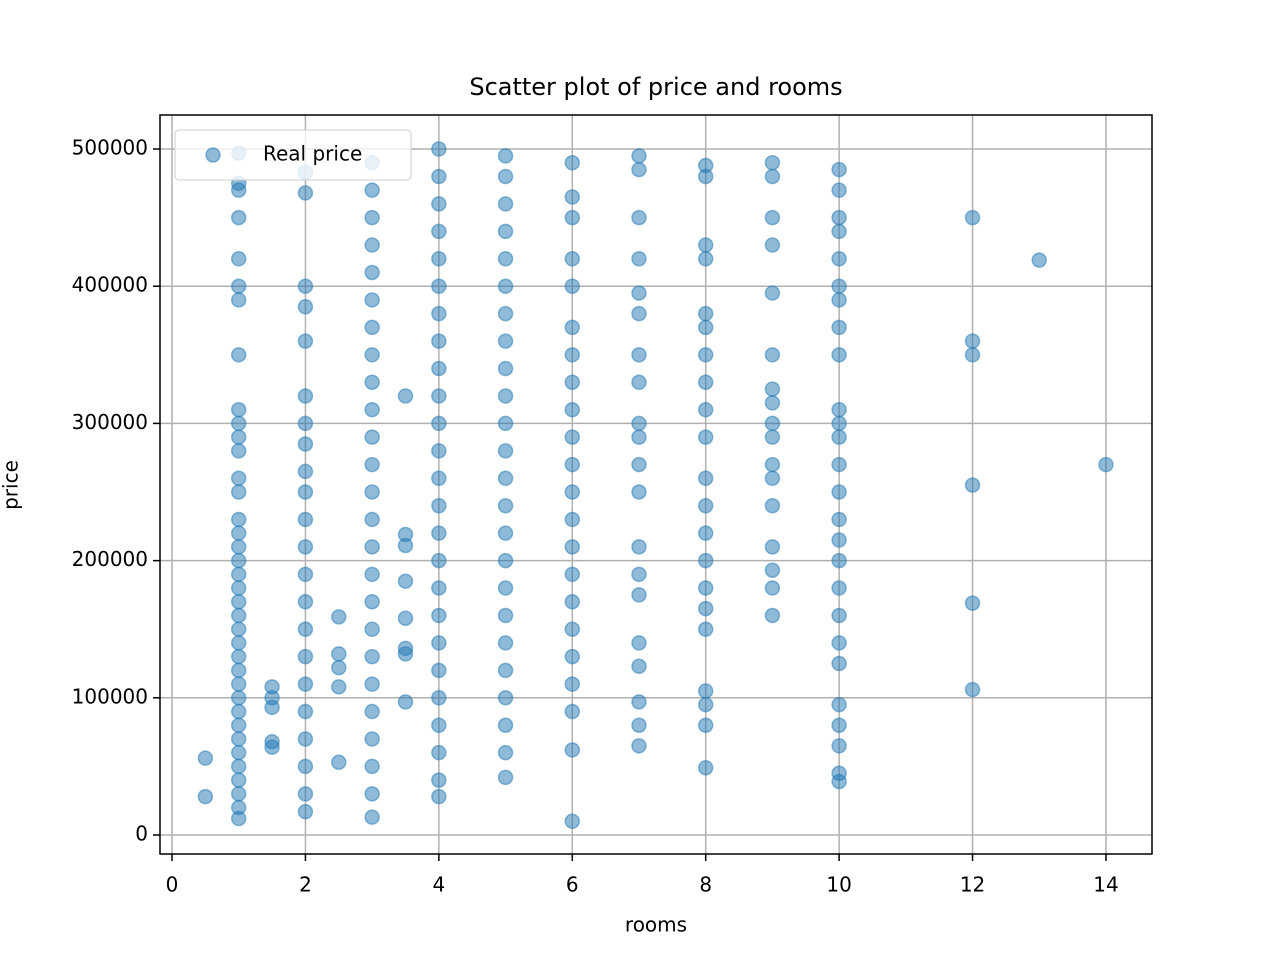  Describe the element at coordinates (438, 885) in the screenshot. I see `x-tick-label: 4` at that location.